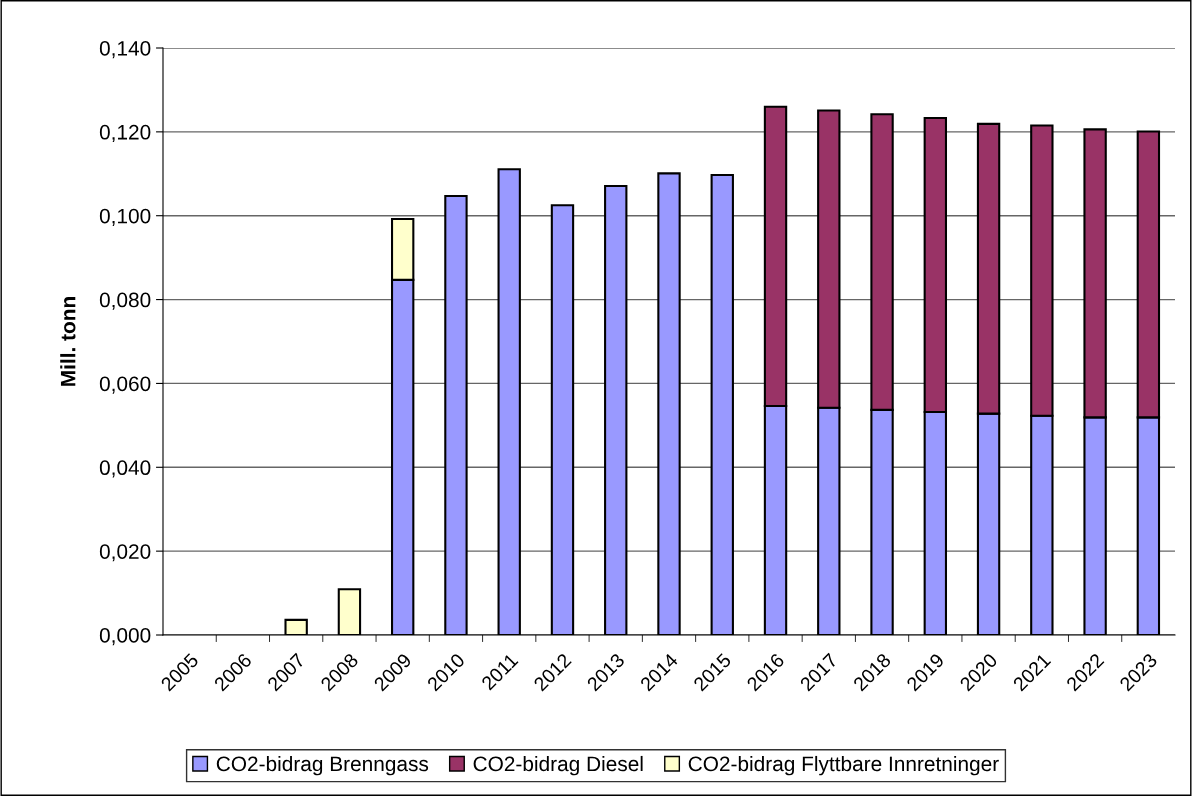  Describe the element at coordinates (558, 765) in the screenshot. I see `legend-label: CO2-bidrag Diesel` at that location.